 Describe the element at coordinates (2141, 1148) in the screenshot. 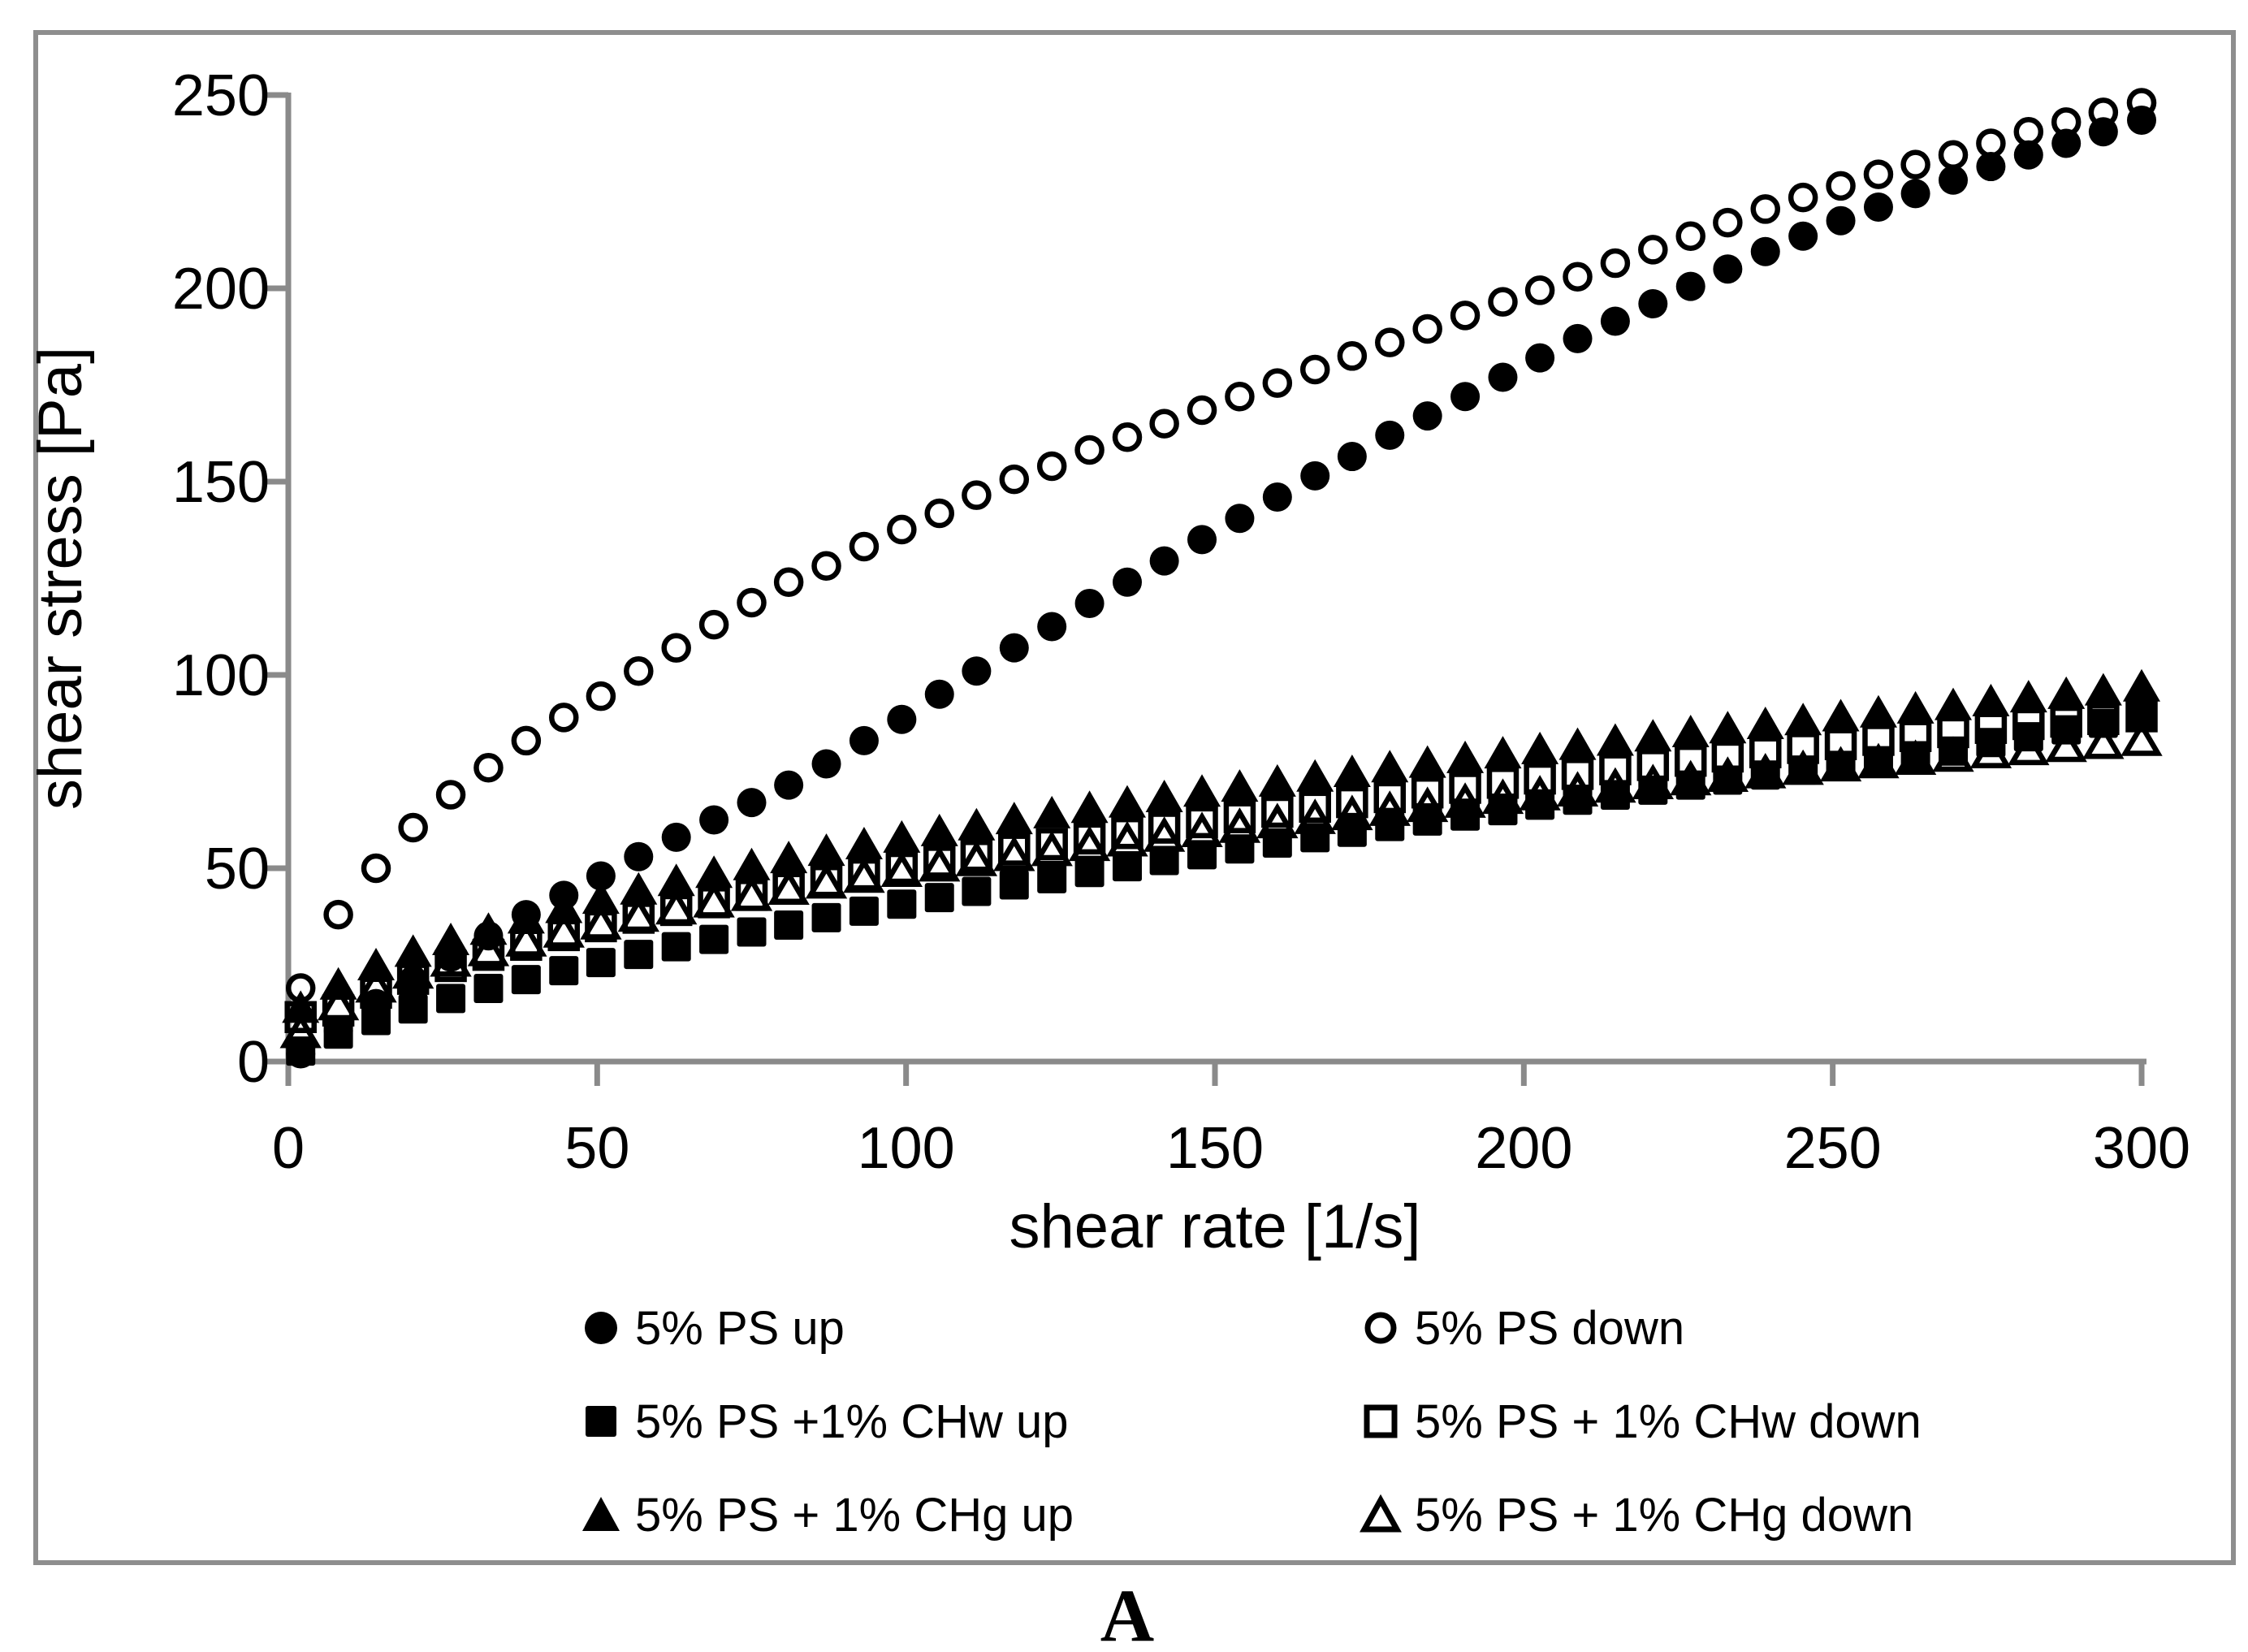

I see `x-tick-label: 300` at that location.